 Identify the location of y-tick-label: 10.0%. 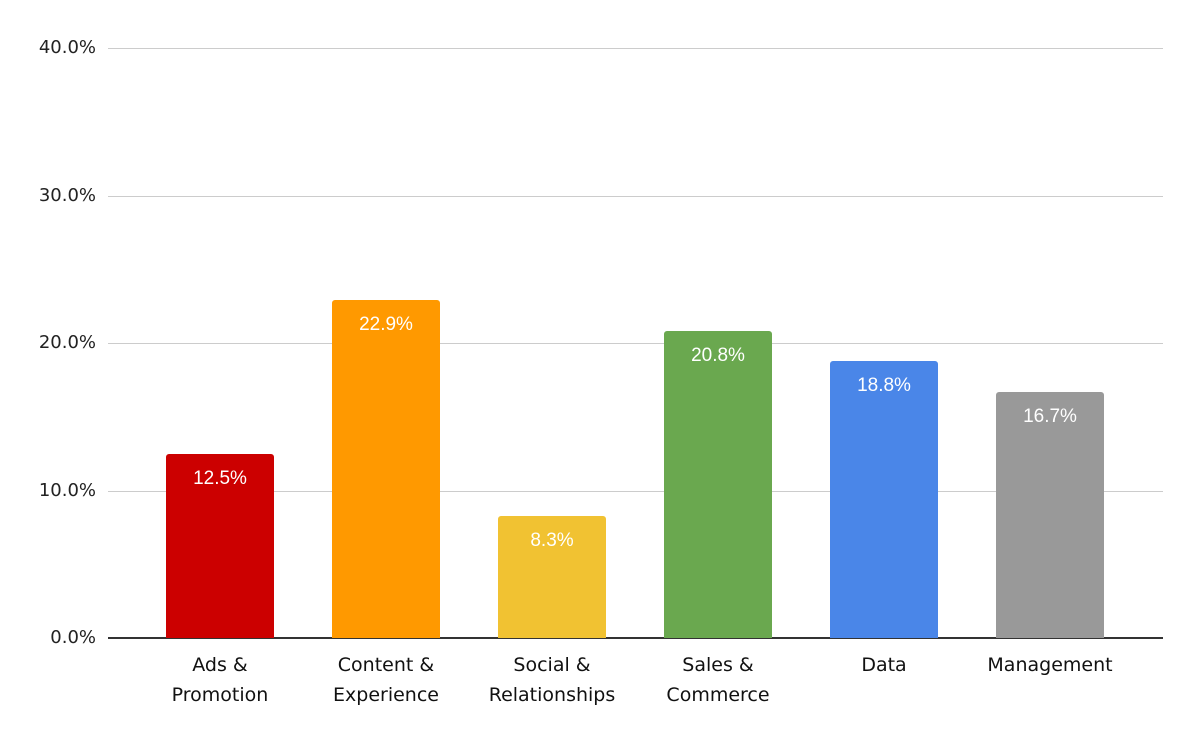
(67, 490).